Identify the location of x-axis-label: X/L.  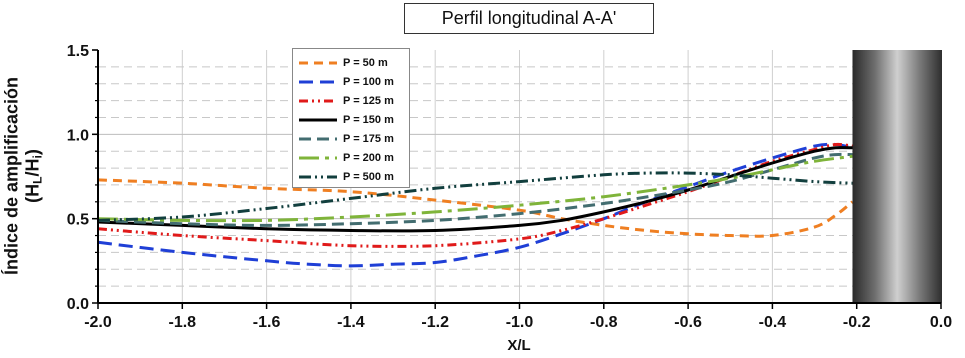
(519, 345).